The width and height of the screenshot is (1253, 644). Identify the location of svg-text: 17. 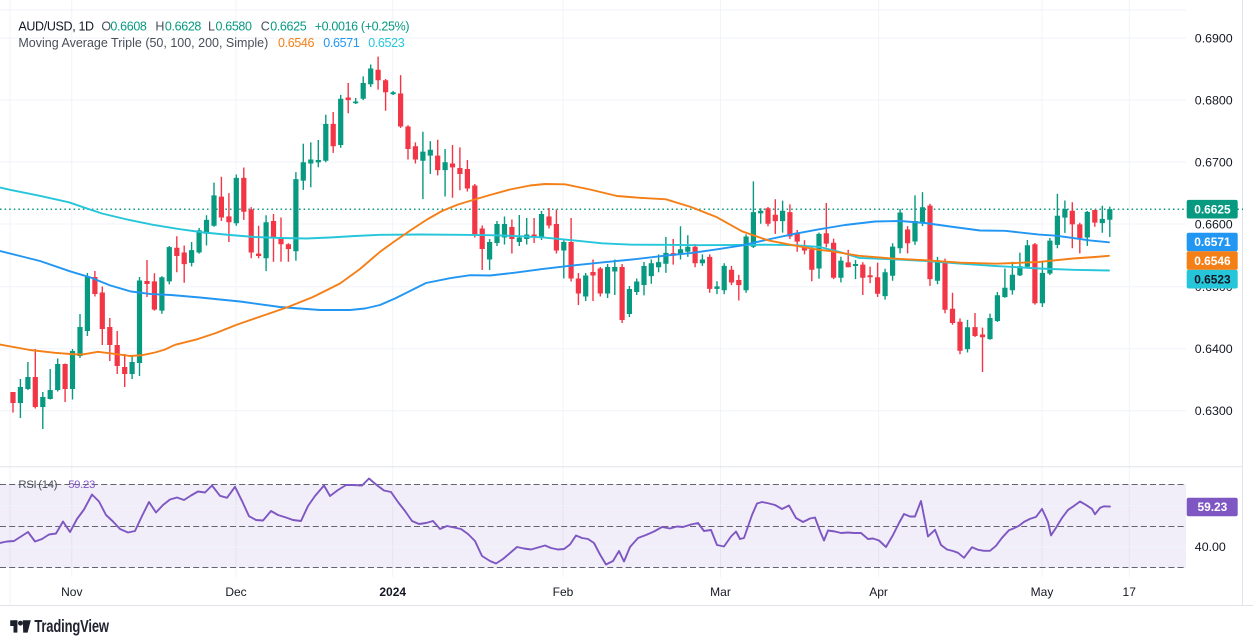
(1130, 592).